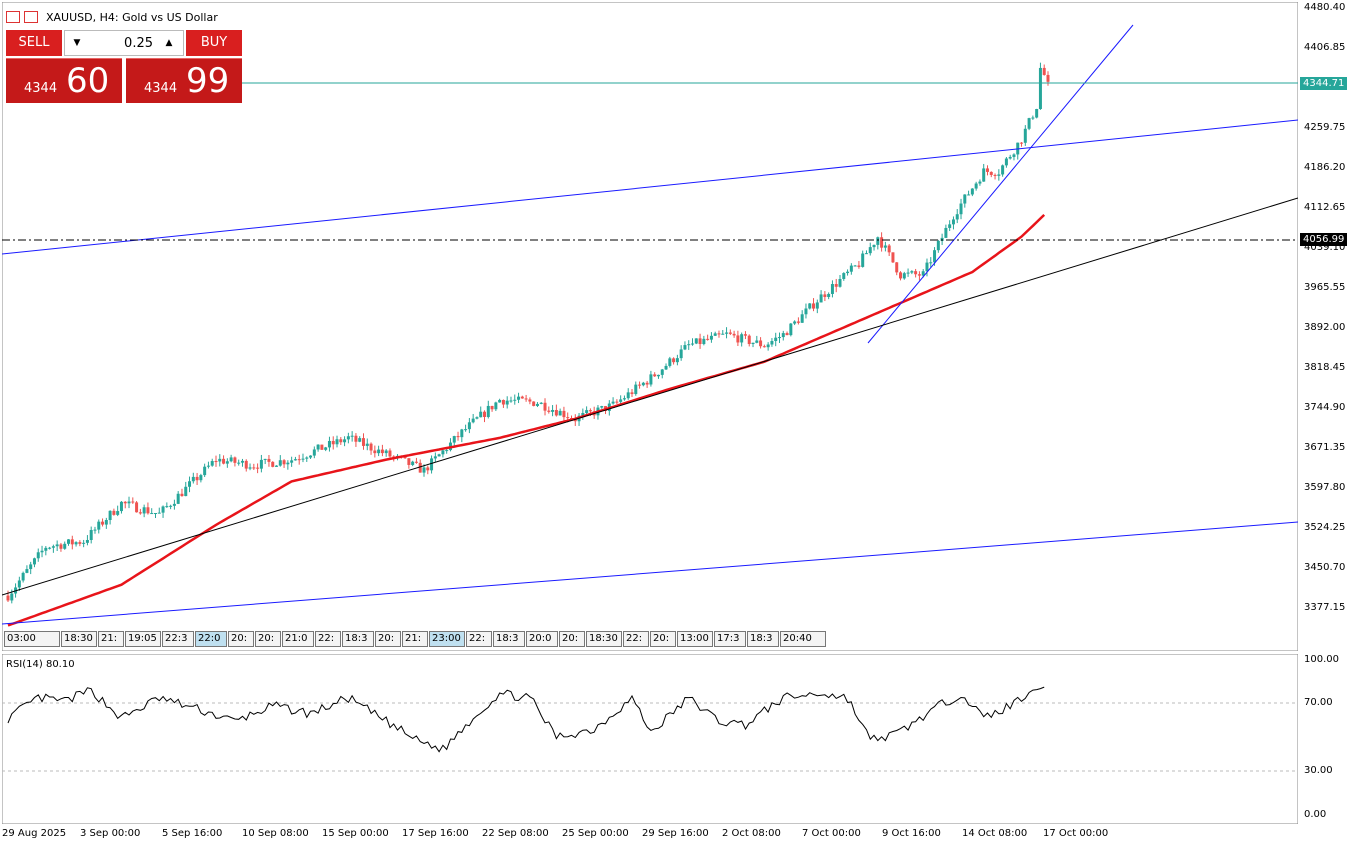 Image resolution: width=1352 pixels, height=845 pixels. What do you see at coordinates (112, 17) in the screenshot?
I see `chart-title-bar: XAUUSD, H4: Gold vs US Dollar` at bounding box center [112, 17].